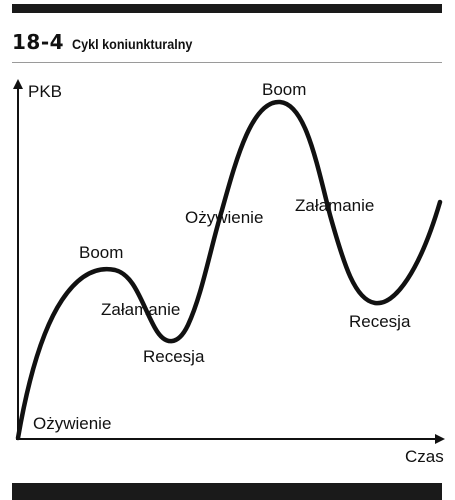 The width and height of the screenshot is (455, 500). What do you see at coordinates (227, 62) in the screenshot?
I see `title-divider` at bounding box center [227, 62].